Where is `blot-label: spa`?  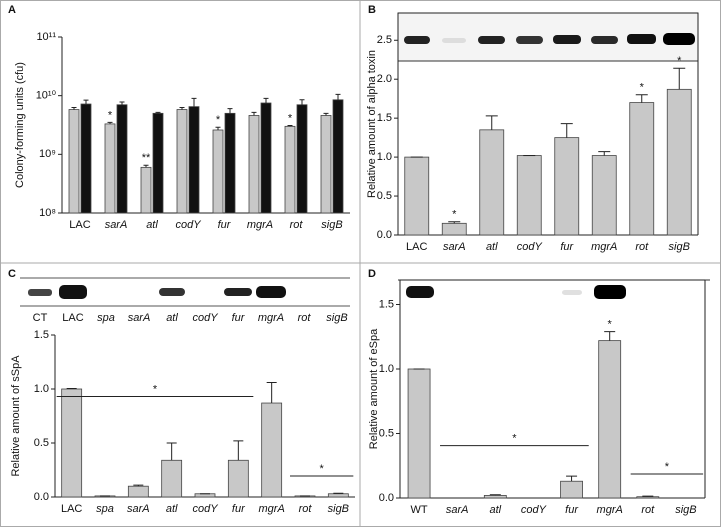
blot-label: spa is located at coordinates (106, 318).